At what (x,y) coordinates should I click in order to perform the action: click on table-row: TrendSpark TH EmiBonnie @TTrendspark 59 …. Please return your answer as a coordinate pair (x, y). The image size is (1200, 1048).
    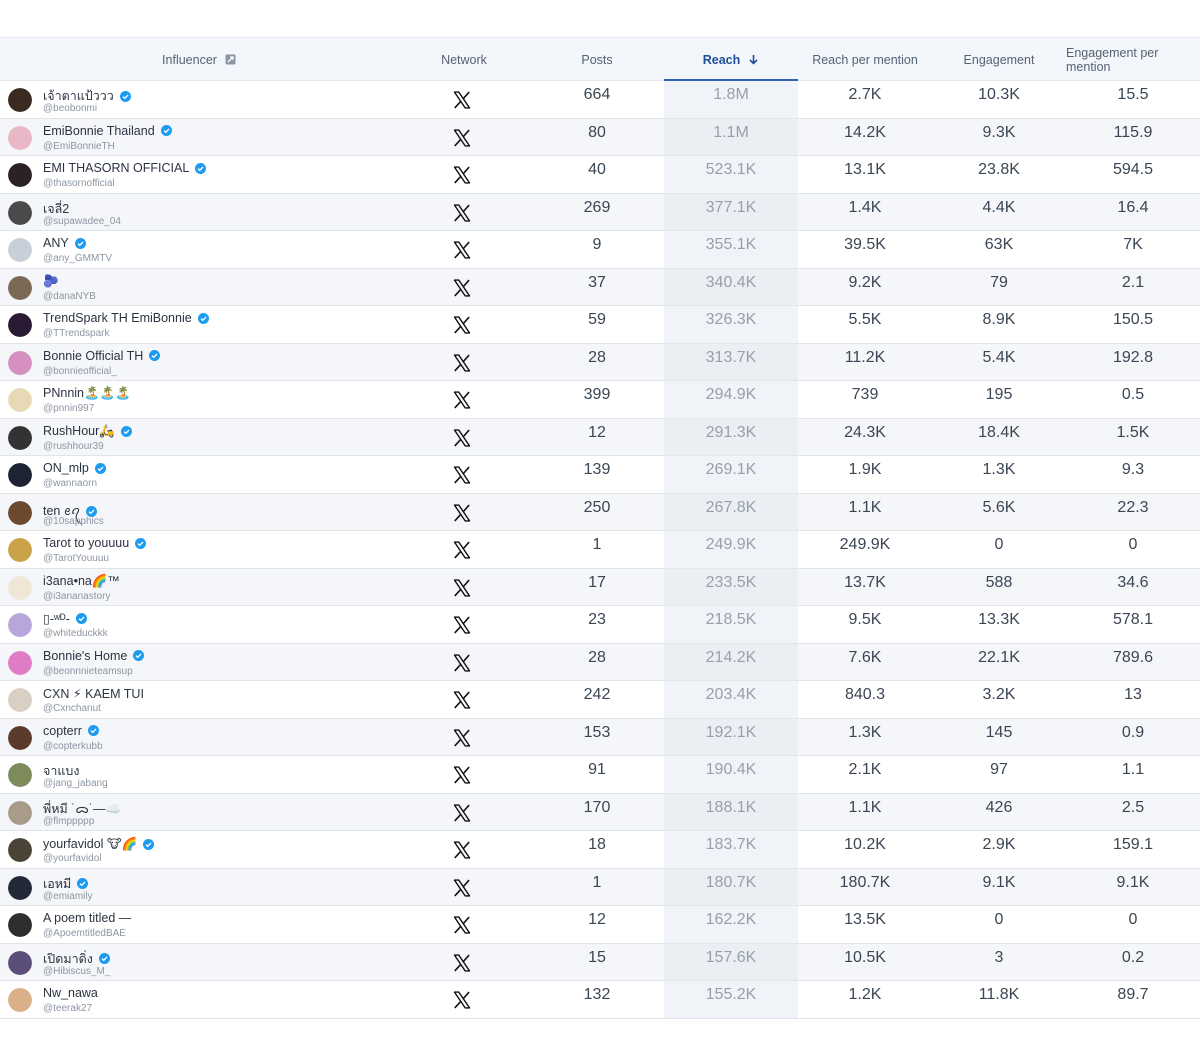
    Looking at the image, I should click on (600, 325).